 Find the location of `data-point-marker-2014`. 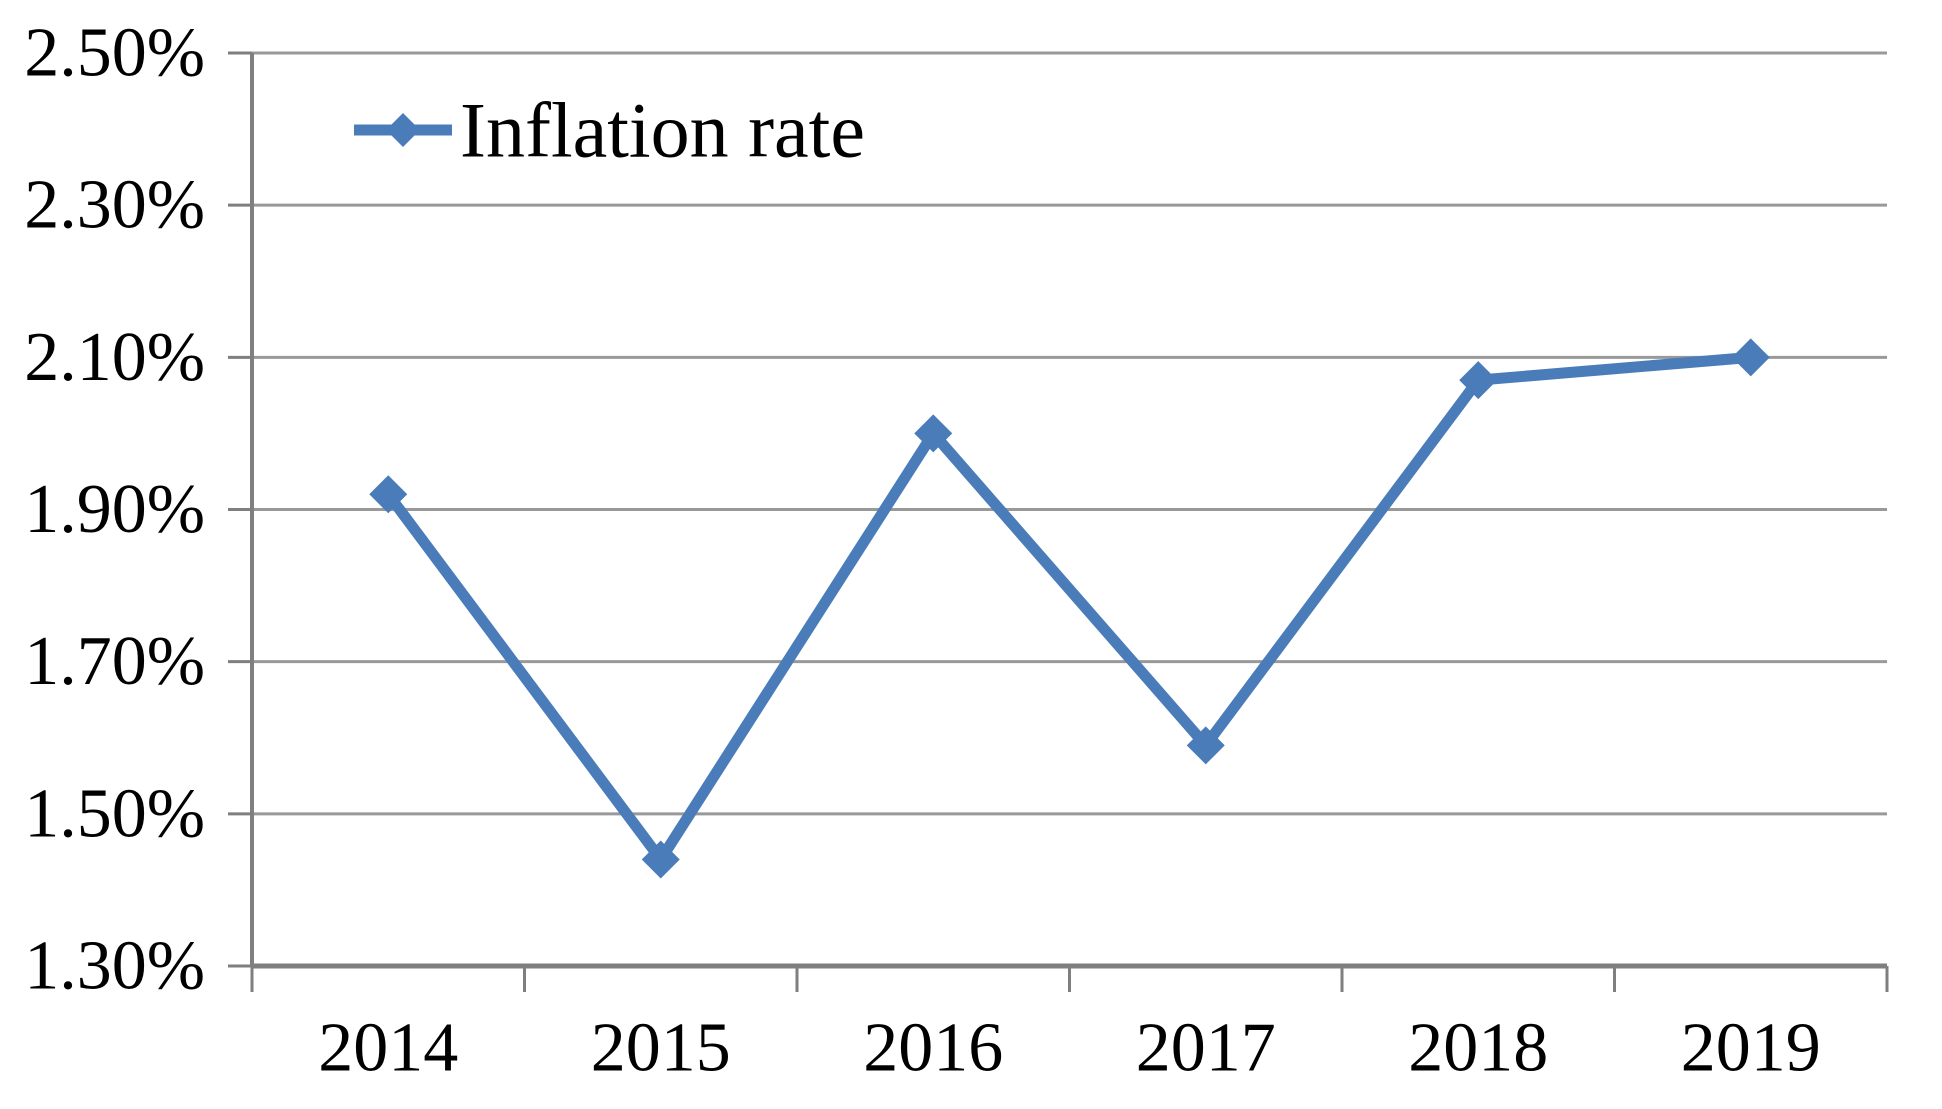

data-point-marker-2014 is located at coordinates (388, 494).